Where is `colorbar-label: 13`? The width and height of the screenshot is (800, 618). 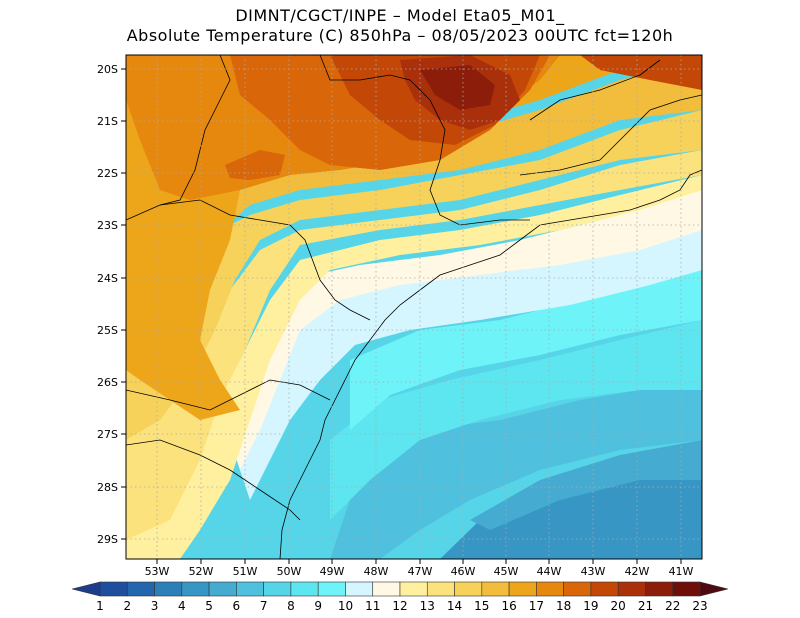
colorbar-label: 13 is located at coordinates (427, 606).